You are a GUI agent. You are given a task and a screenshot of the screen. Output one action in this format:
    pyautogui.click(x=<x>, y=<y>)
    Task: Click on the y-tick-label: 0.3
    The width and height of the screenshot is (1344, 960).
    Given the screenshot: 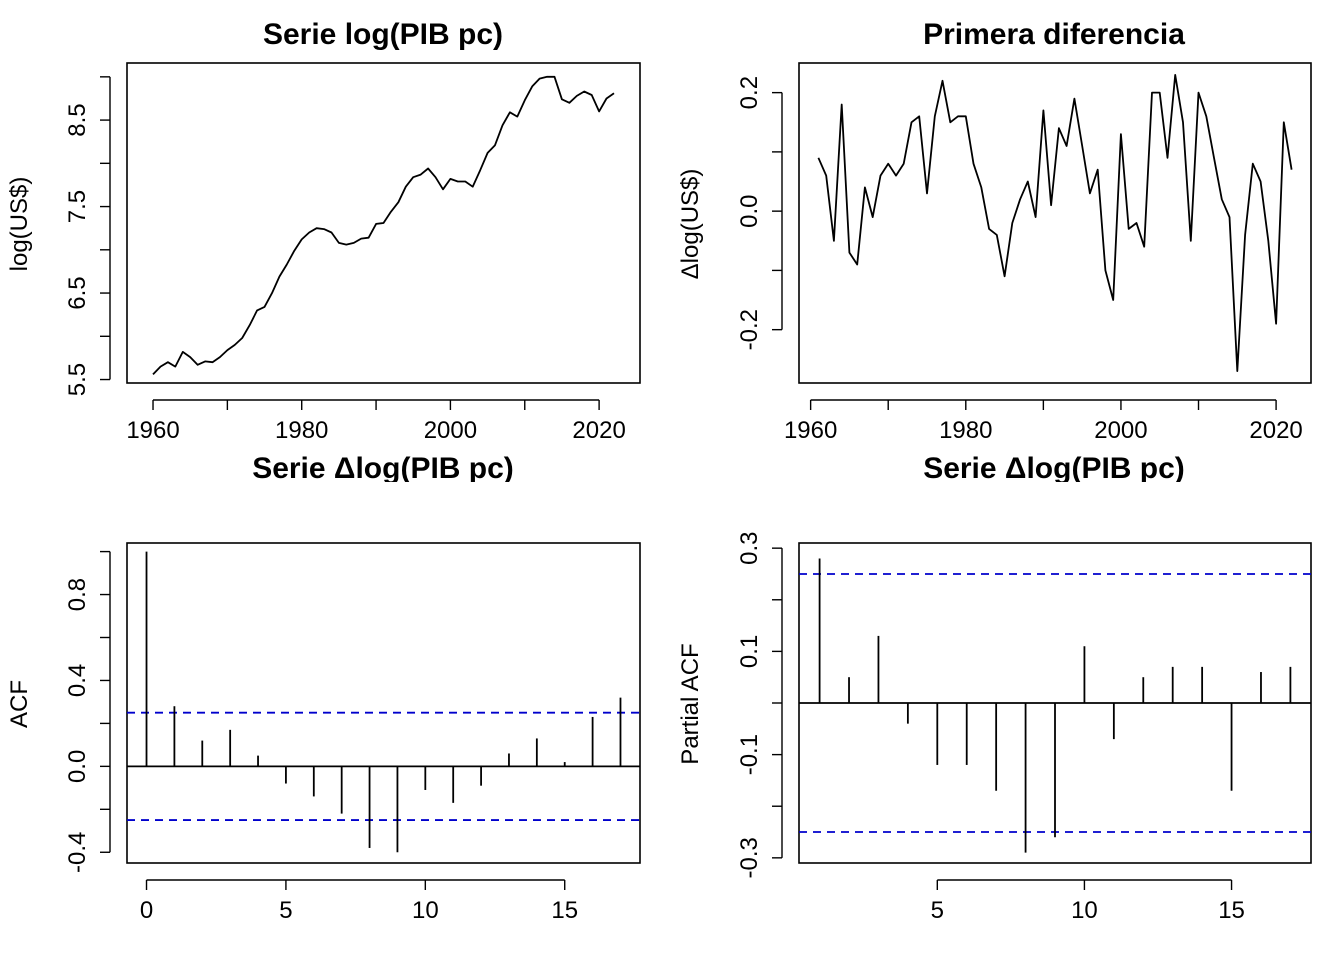 What is the action you would take?
    pyautogui.click(x=749, y=547)
    